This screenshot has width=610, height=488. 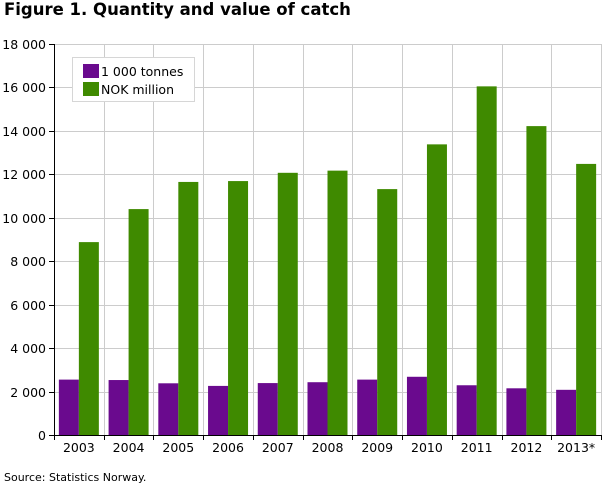 What do you see at coordinates (416, 405) in the screenshot?
I see `bar-tonnes-2010` at bounding box center [416, 405].